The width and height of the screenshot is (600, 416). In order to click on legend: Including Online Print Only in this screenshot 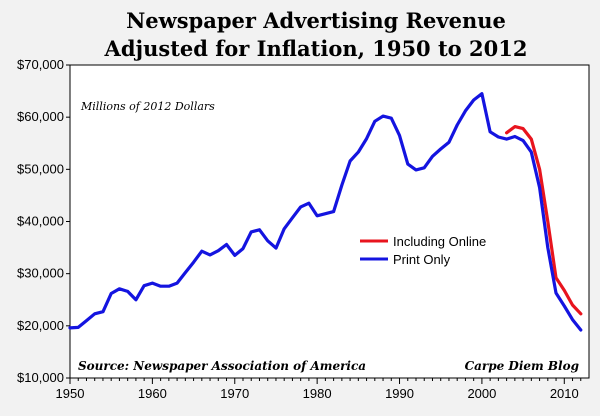, I will do `click(423, 250)`.